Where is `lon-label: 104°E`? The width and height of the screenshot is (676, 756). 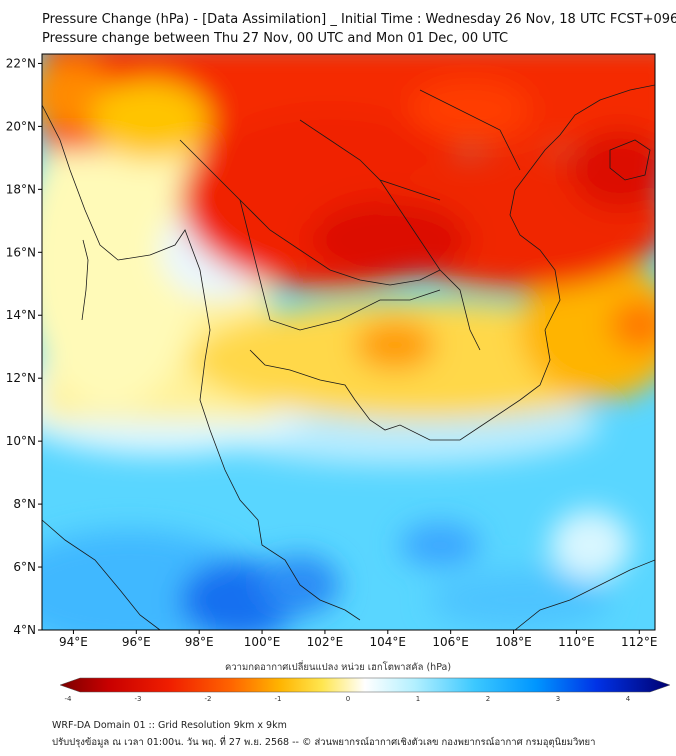
lon-label: 104°E is located at coordinates (388, 642).